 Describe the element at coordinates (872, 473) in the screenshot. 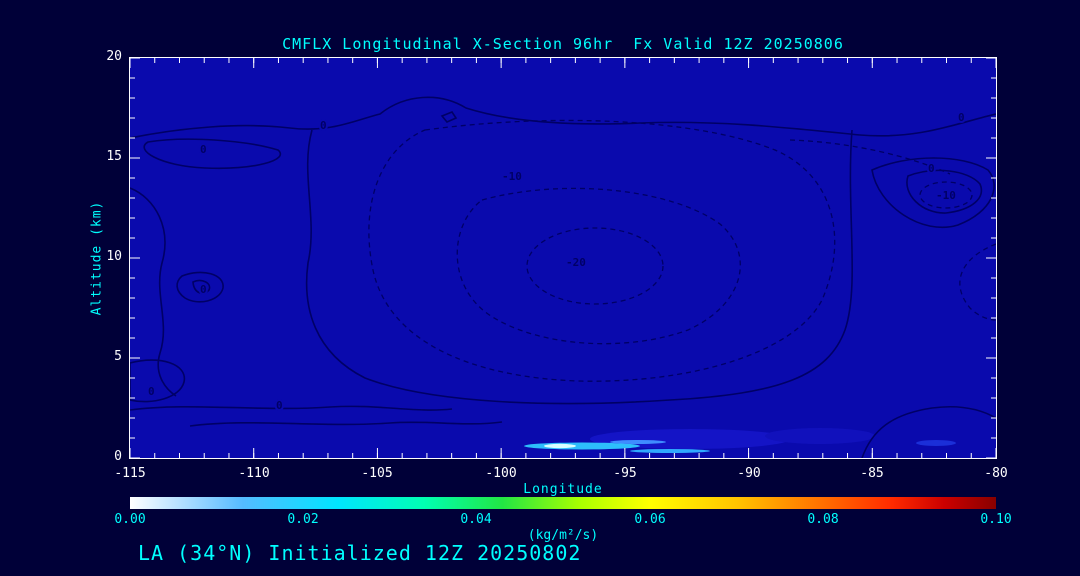

I see `x-tick-label: -85` at that location.